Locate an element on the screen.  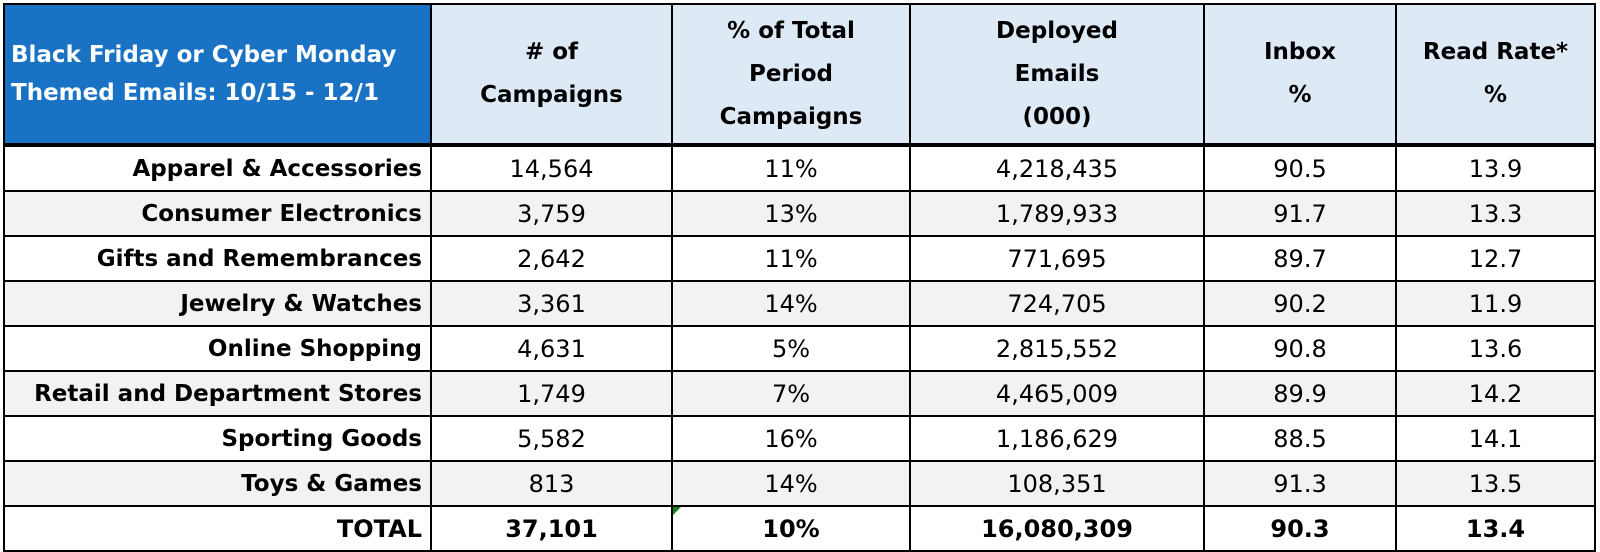
category-cell: Consumer Electronics is located at coordinates (217, 213).